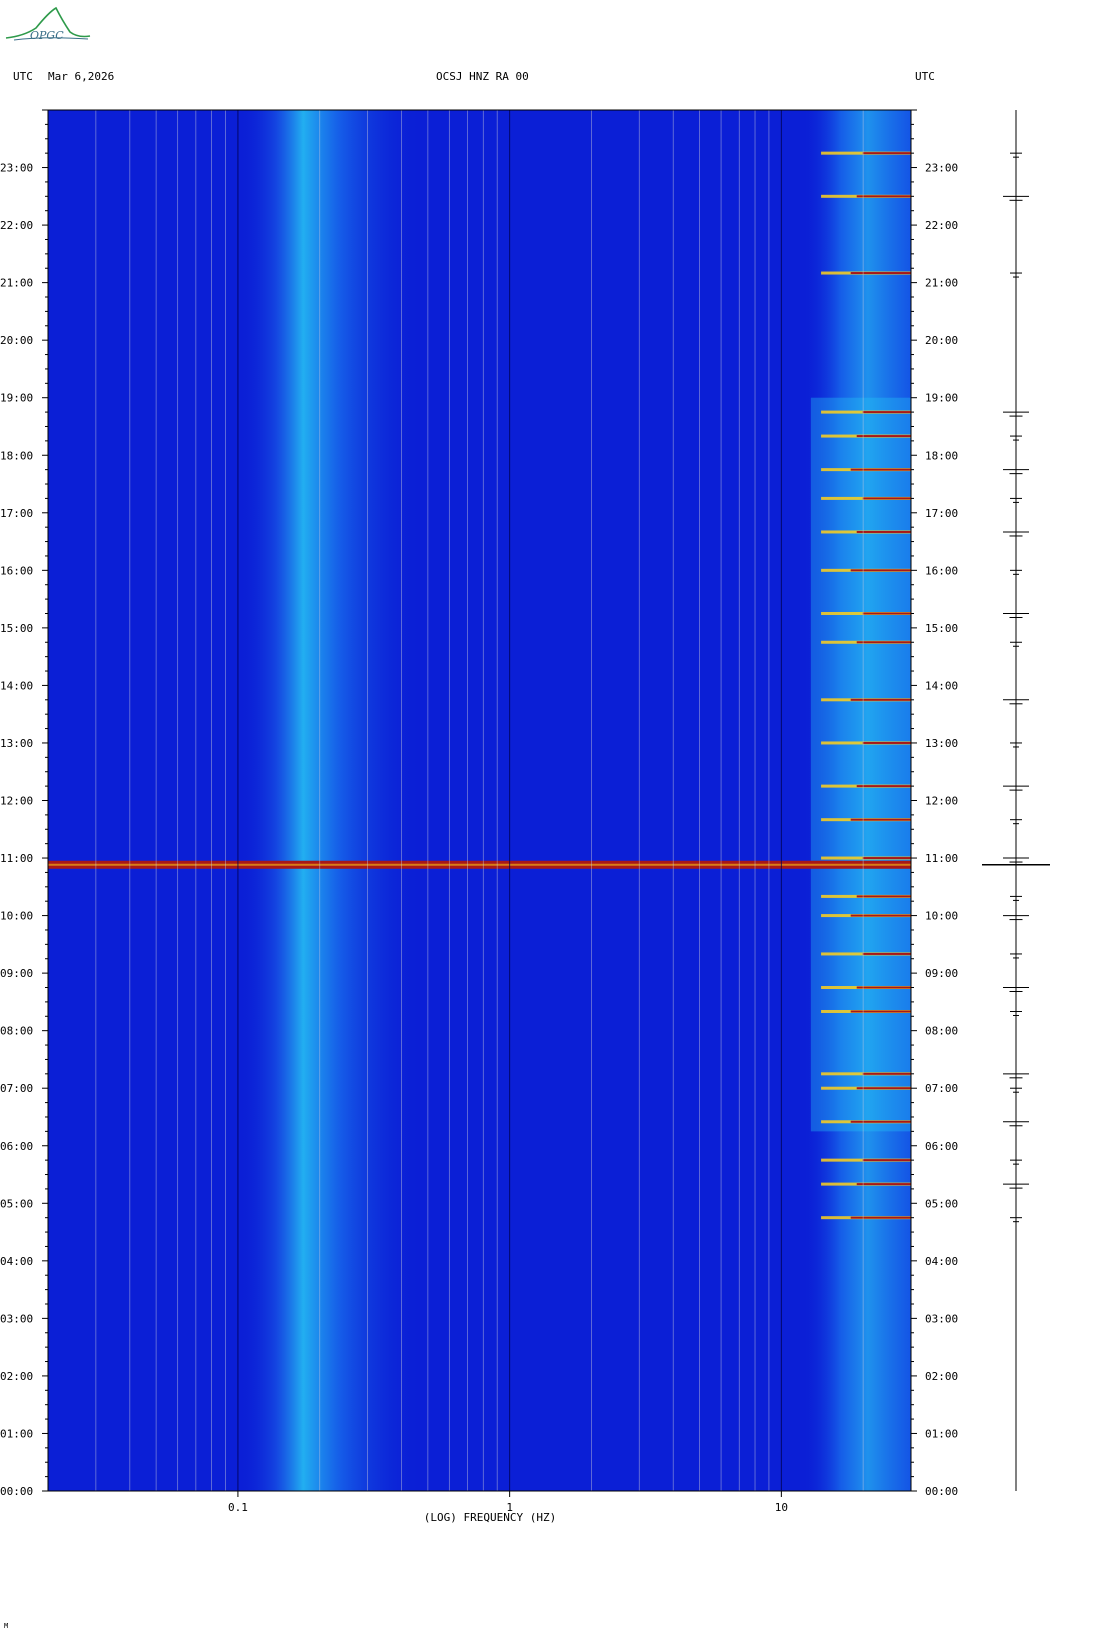 The height and width of the screenshot is (1634, 1102). What do you see at coordinates (482, 76) in the screenshot?
I see `station-label: OCSJ HNZ RA 00` at bounding box center [482, 76].